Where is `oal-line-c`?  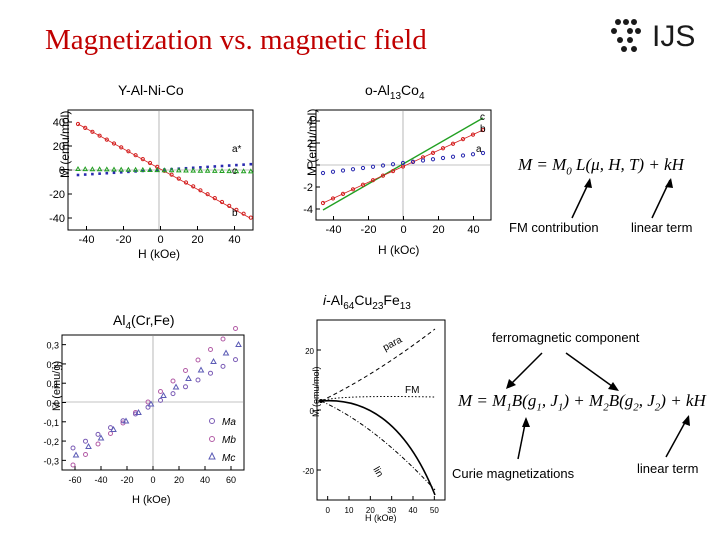 oal-line-c is located at coordinates (403, 164).